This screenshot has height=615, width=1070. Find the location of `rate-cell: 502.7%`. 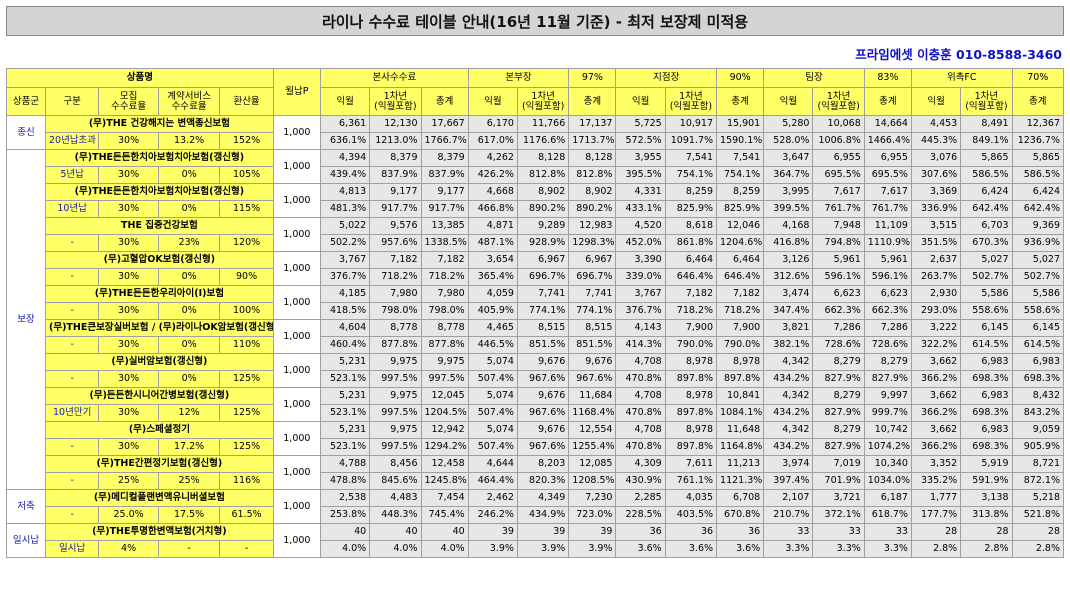

rate-cell: 502.7% is located at coordinates (1038, 277).